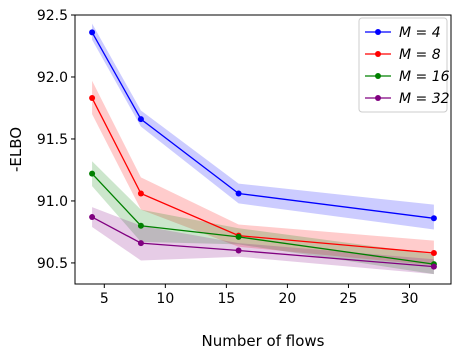  Describe the element at coordinates (259, 295) in the screenshot. I see `x-axis-ticks: 5 10 15 20 25 30` at that location.